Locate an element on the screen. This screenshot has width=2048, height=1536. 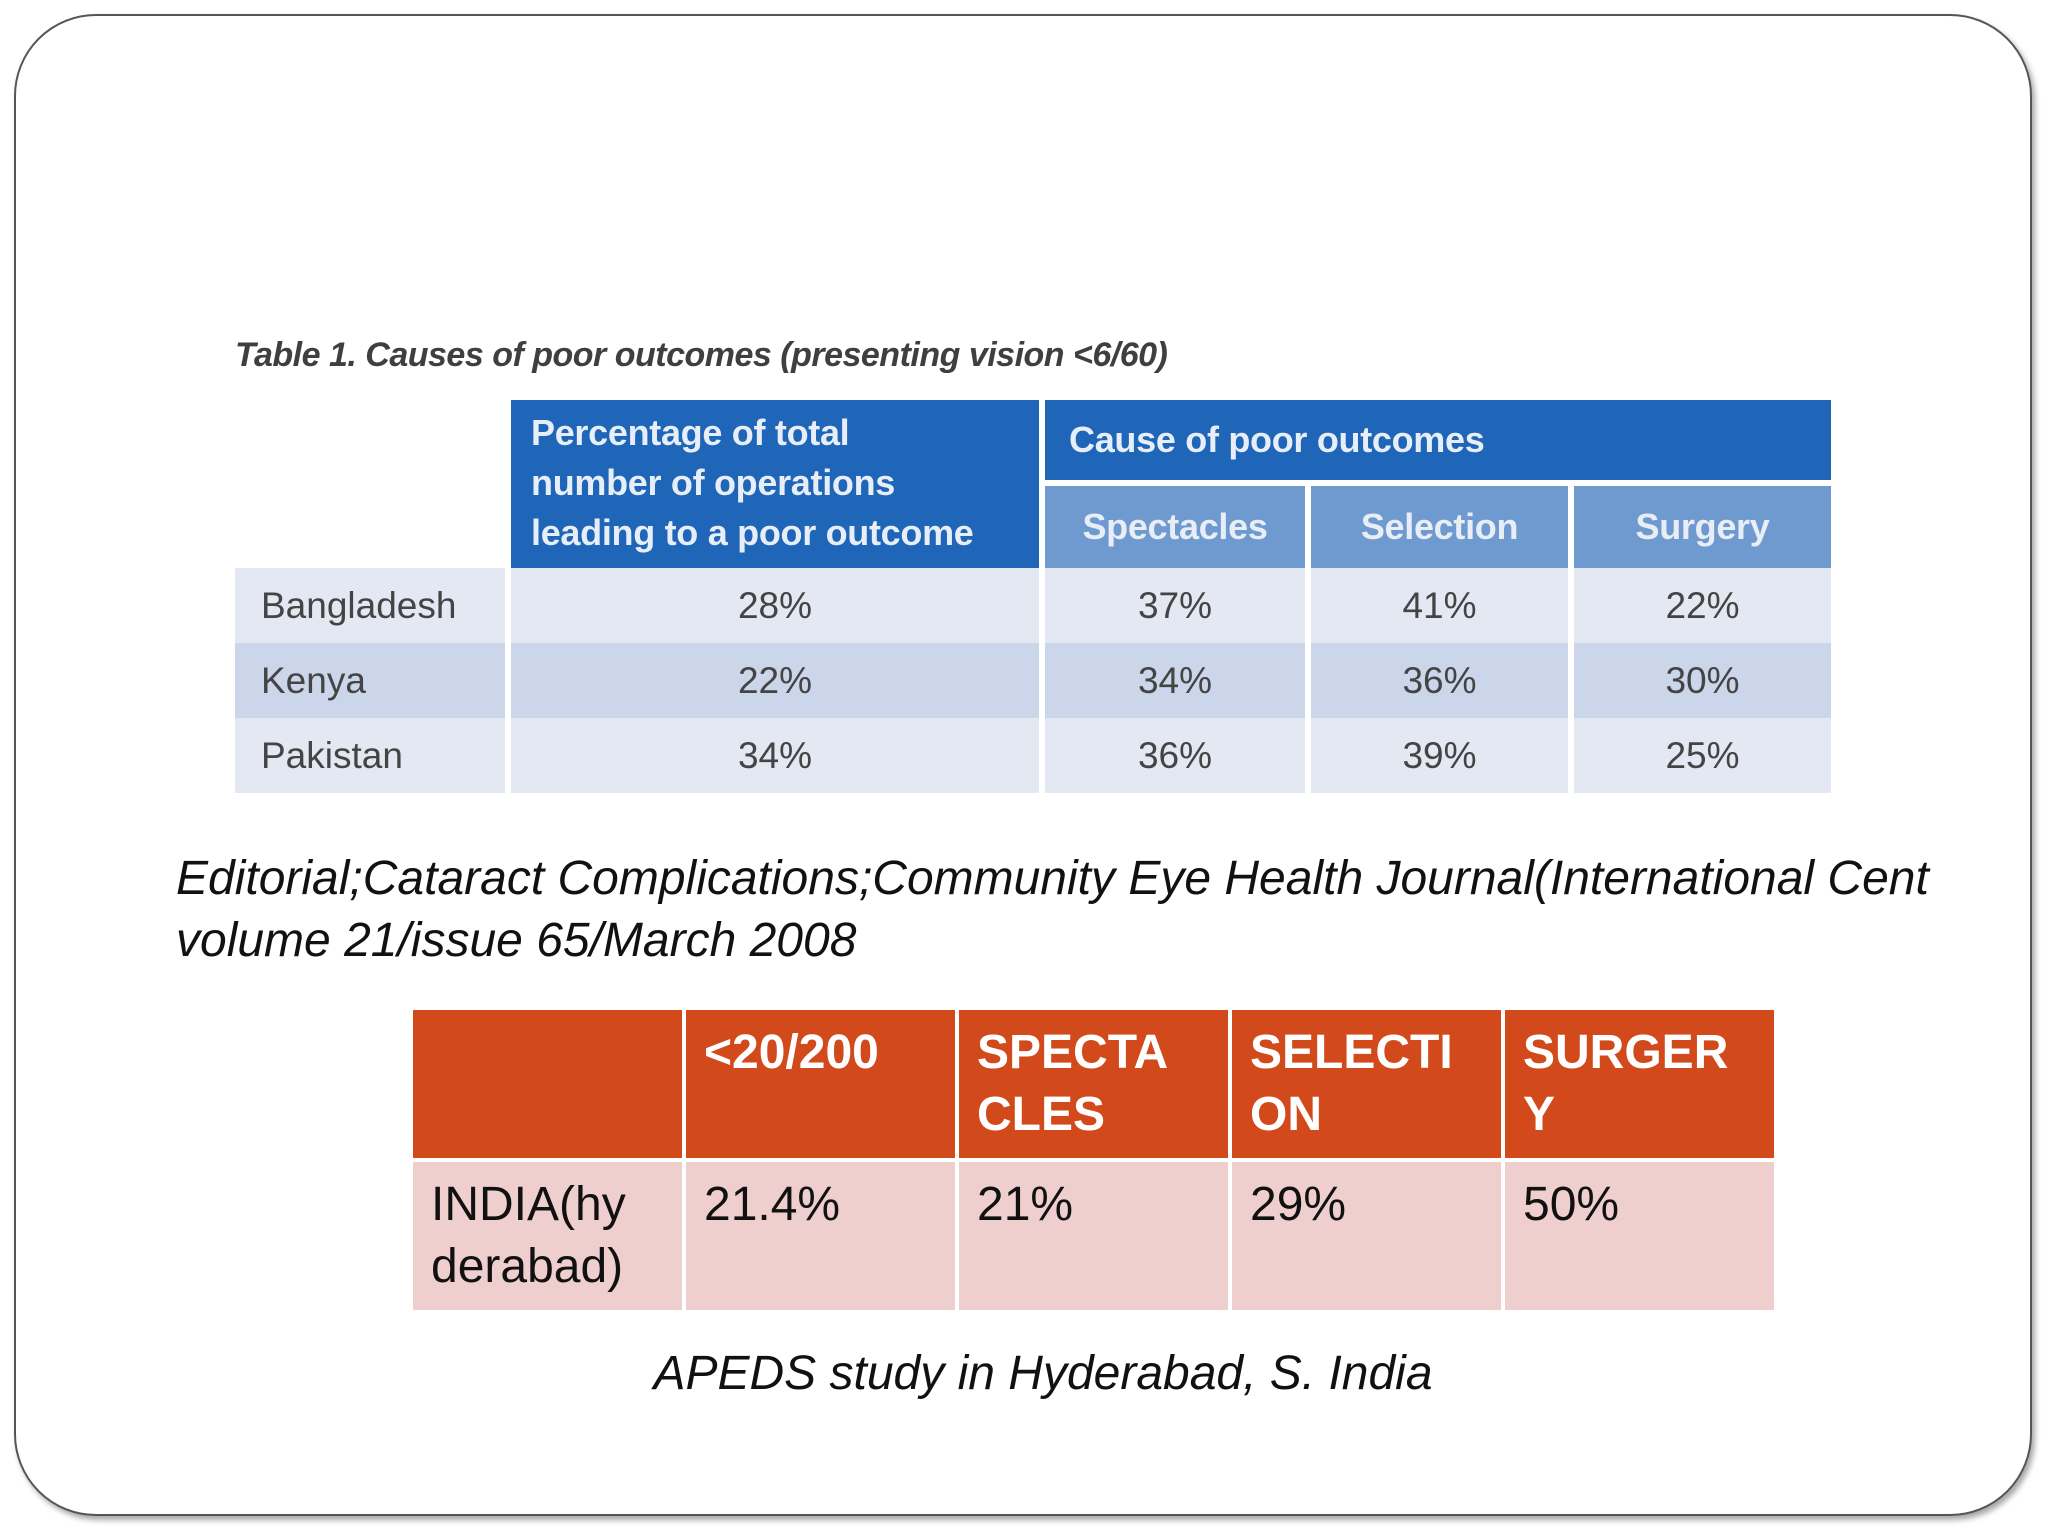
table2-header-line: SELECTI is located at coordinates (1351, 1052).